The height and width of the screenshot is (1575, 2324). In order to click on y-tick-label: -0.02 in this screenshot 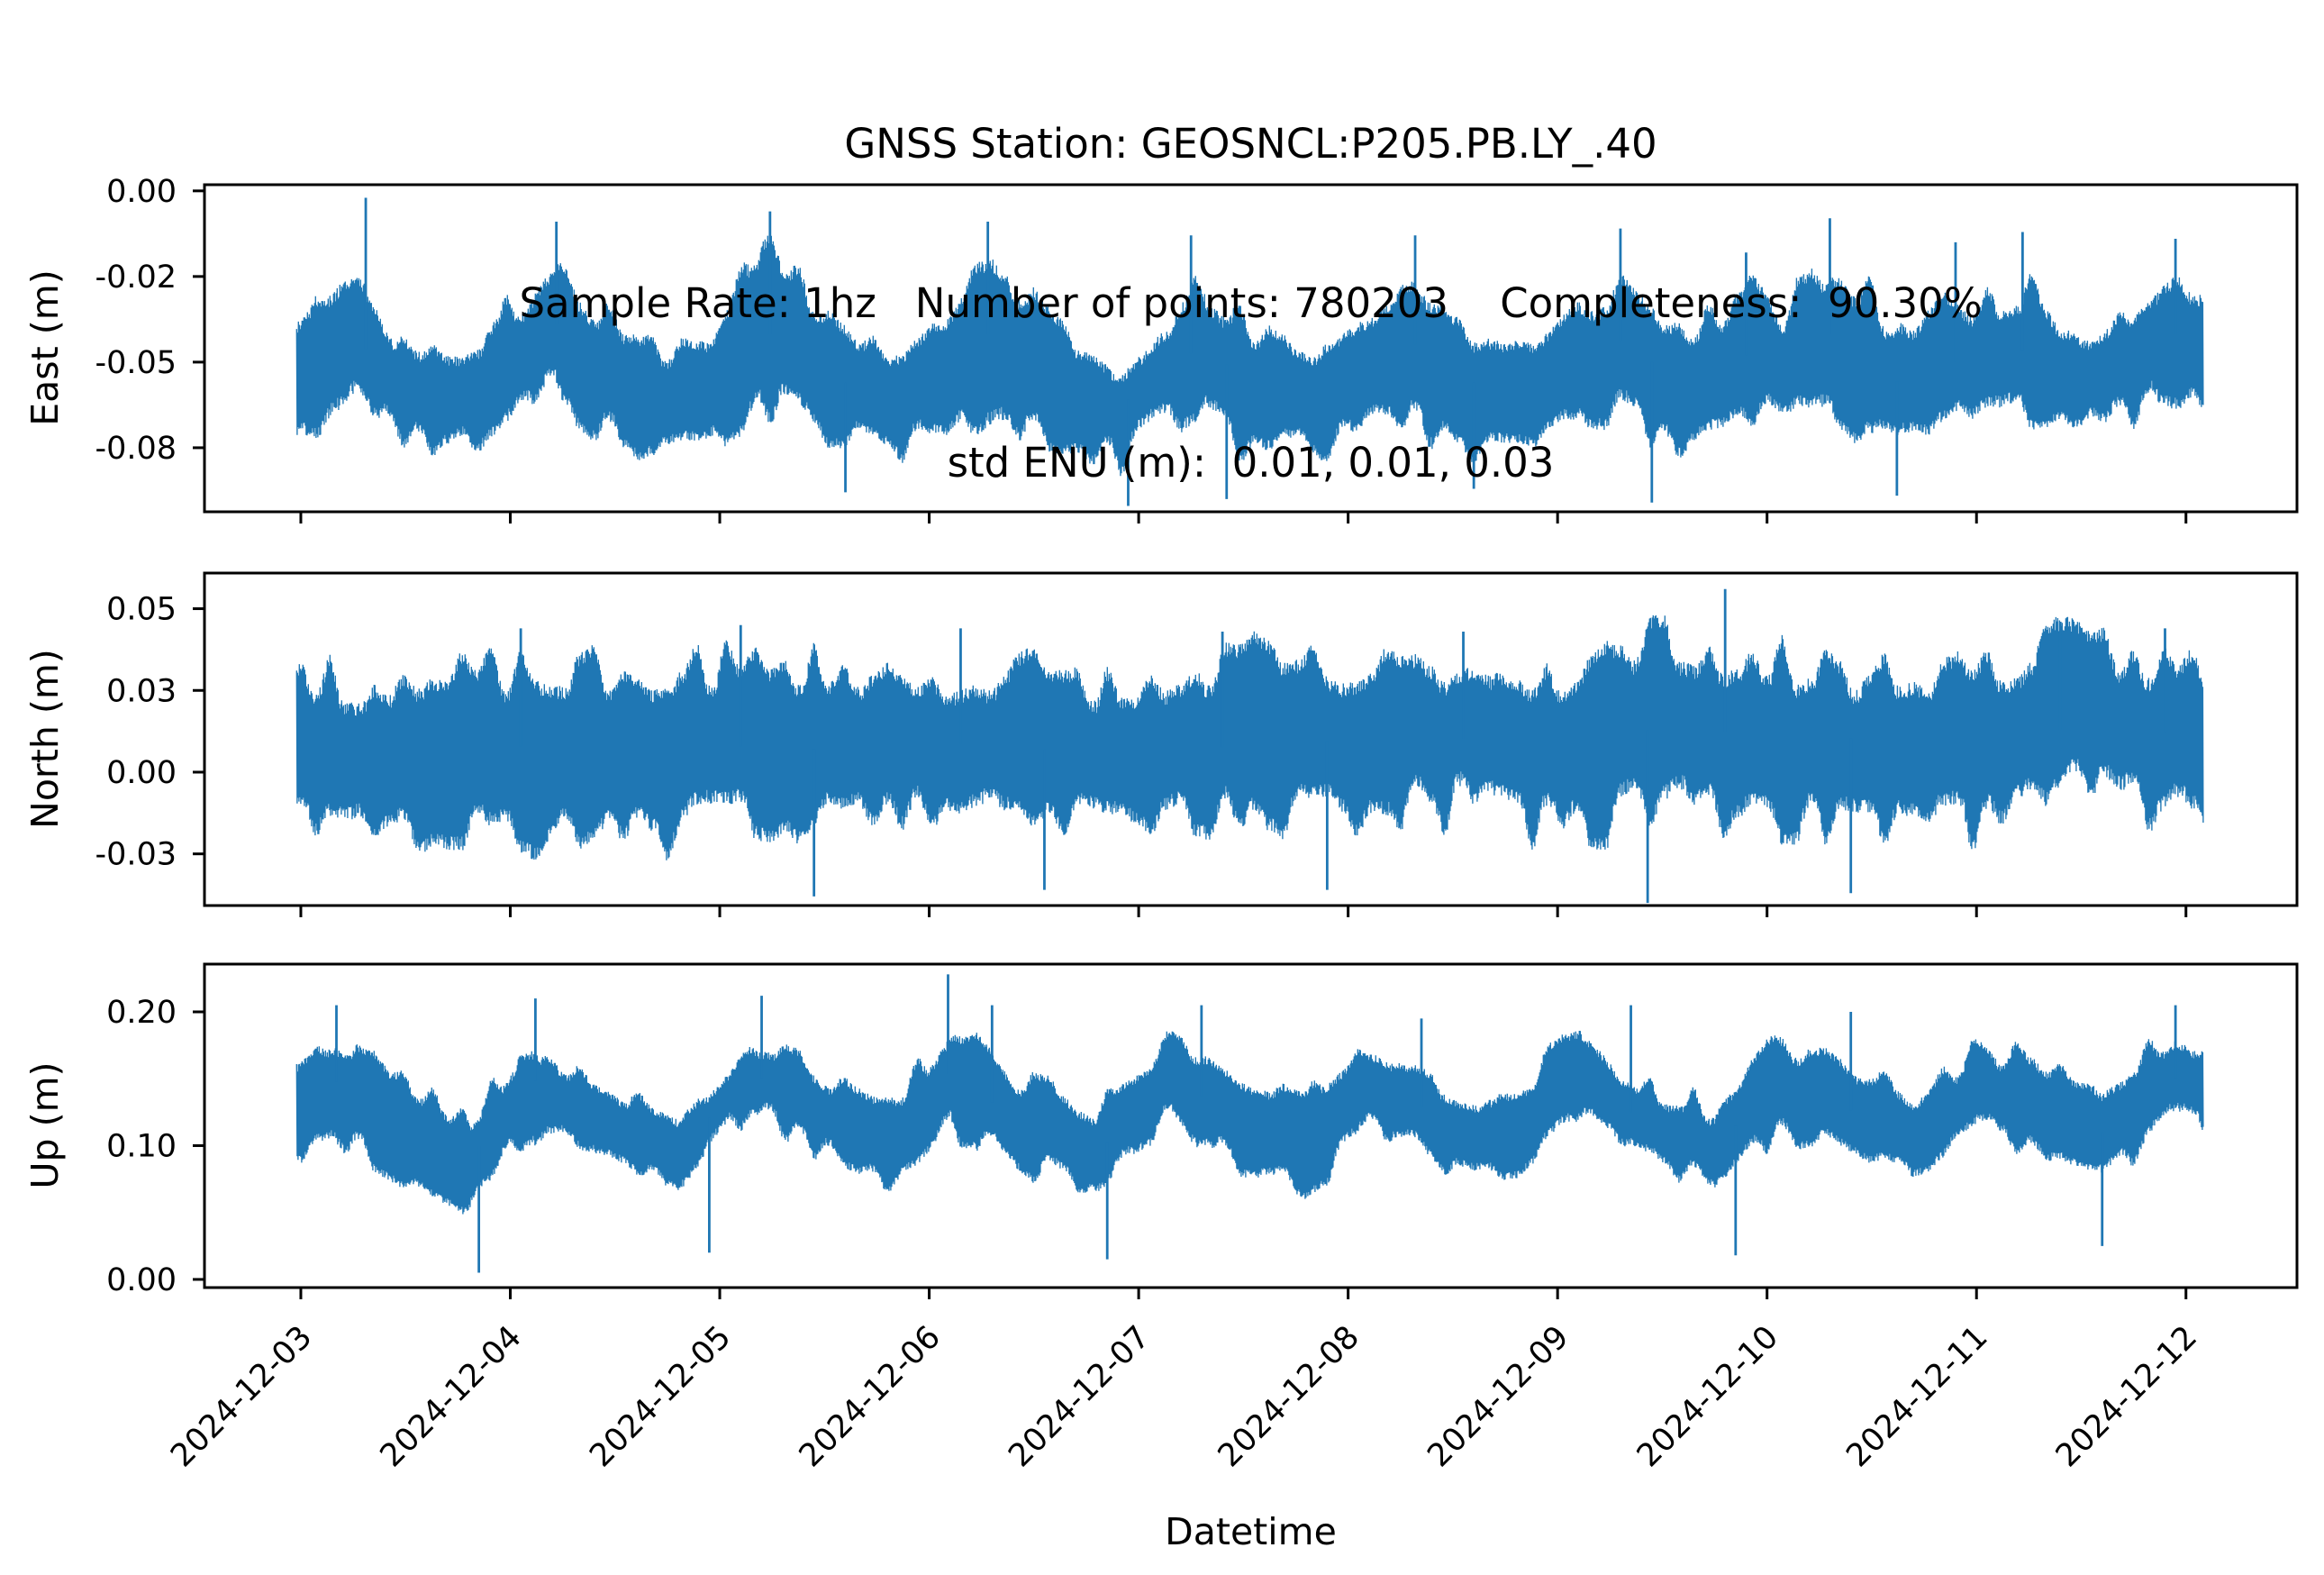, I will do `click(136, 277)`.